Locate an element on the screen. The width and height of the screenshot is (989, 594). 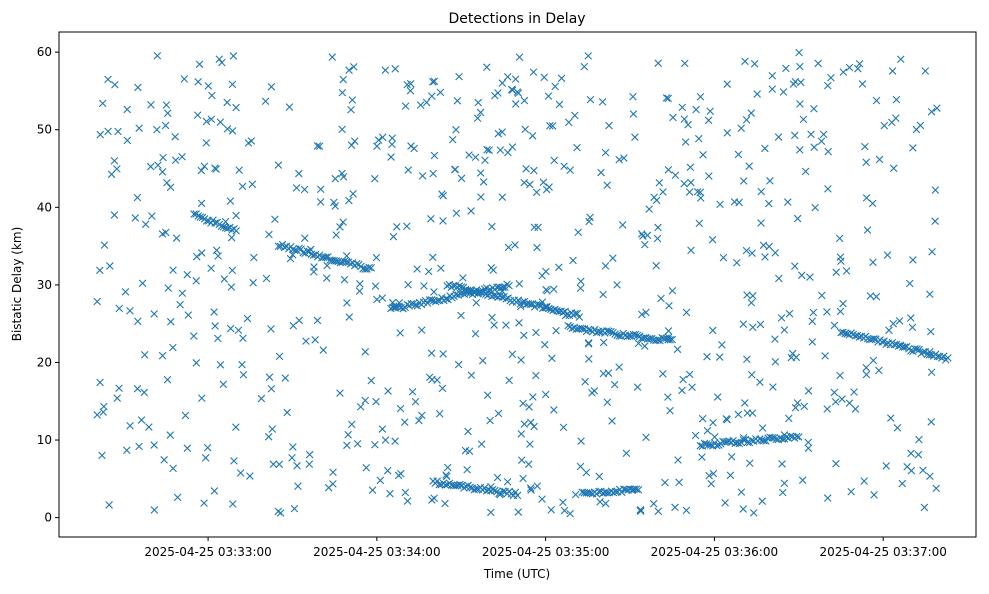
x-axis-label: Time (UTC) is located at coordinates (516, 574).